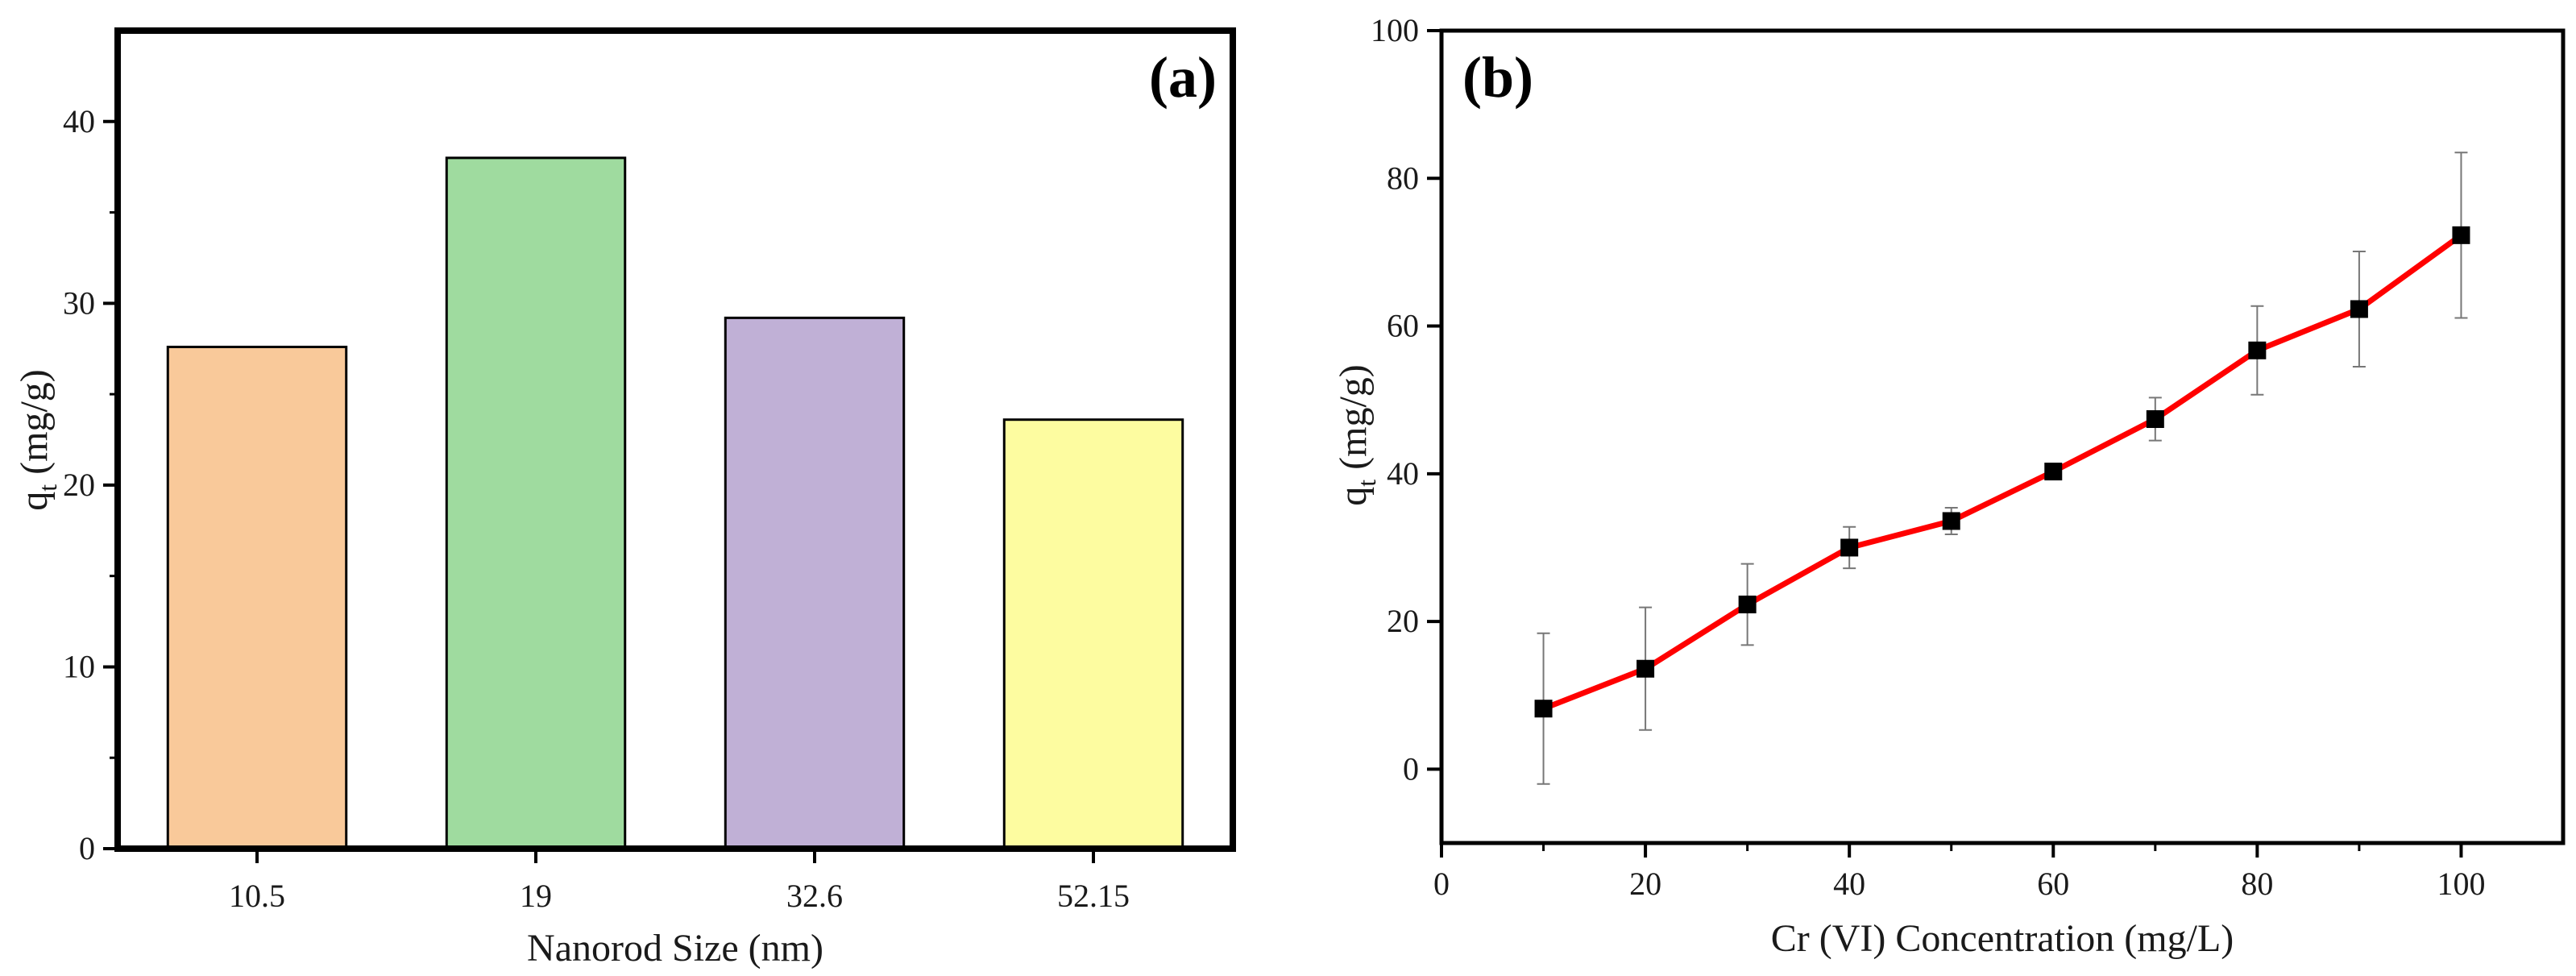 Image resolution: width=2576 pixels, height=976 pixels. I want to click on y-tick-label-a: 40, so click(79, 121).